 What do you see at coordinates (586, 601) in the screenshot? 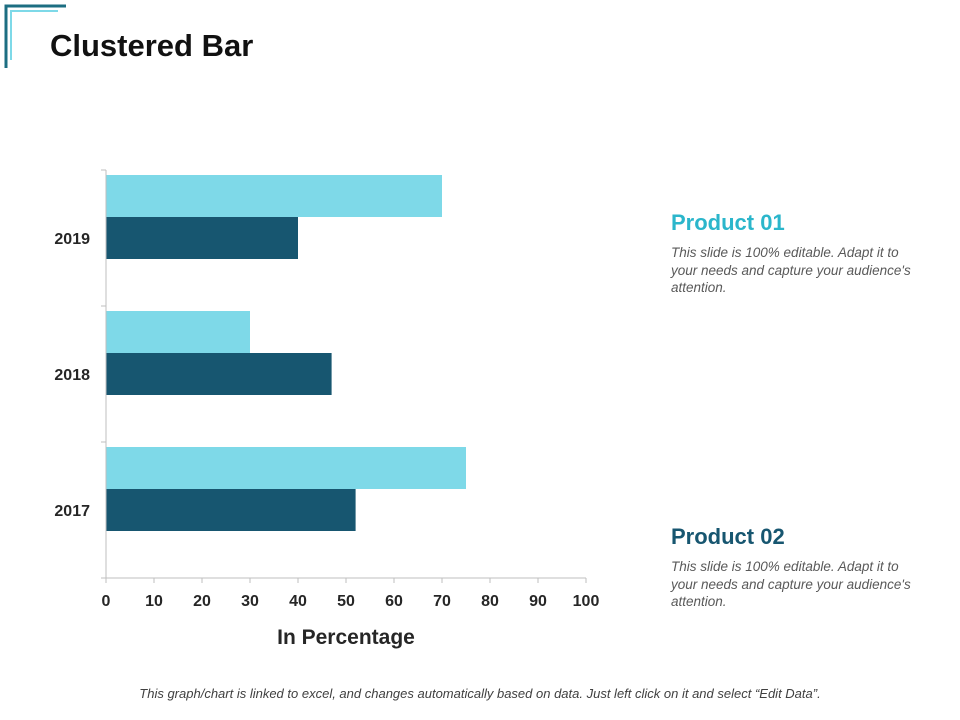
I see `x-tick-label: 100` at bounding box center [586, 601].